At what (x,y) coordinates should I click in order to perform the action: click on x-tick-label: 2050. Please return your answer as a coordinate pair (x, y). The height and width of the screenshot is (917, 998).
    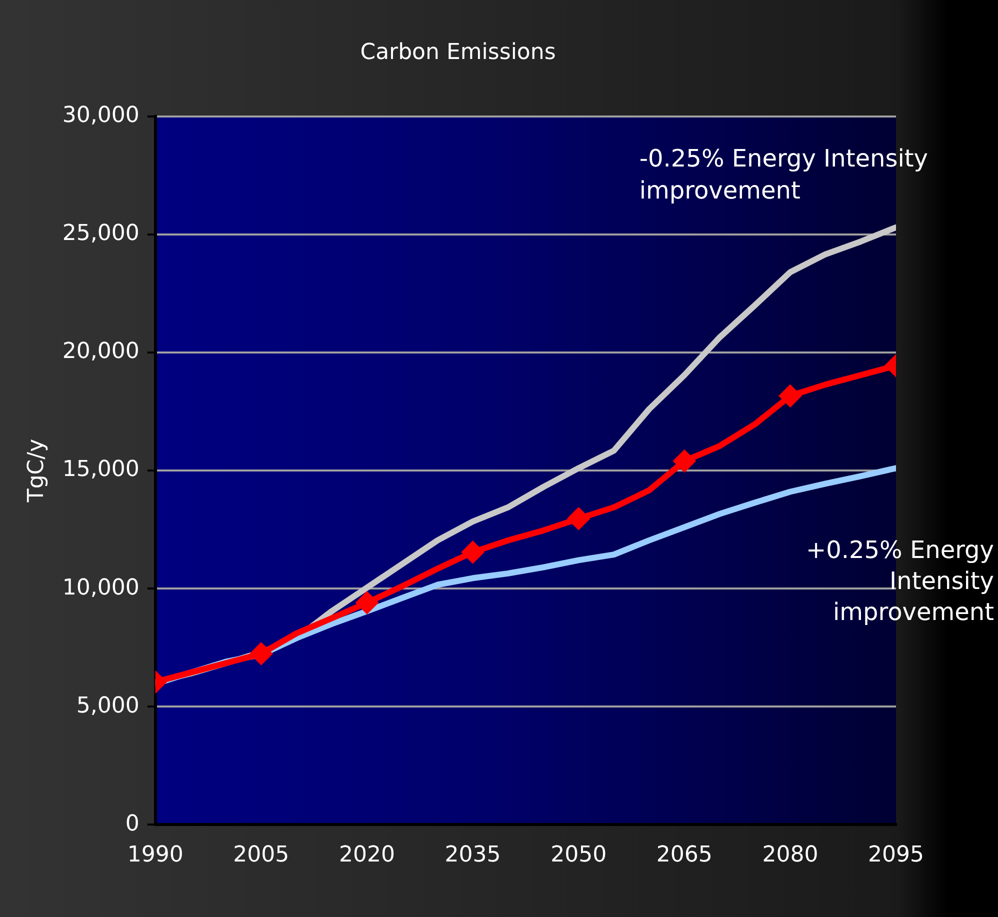
    Looking at the image, I should click on (578, 855).